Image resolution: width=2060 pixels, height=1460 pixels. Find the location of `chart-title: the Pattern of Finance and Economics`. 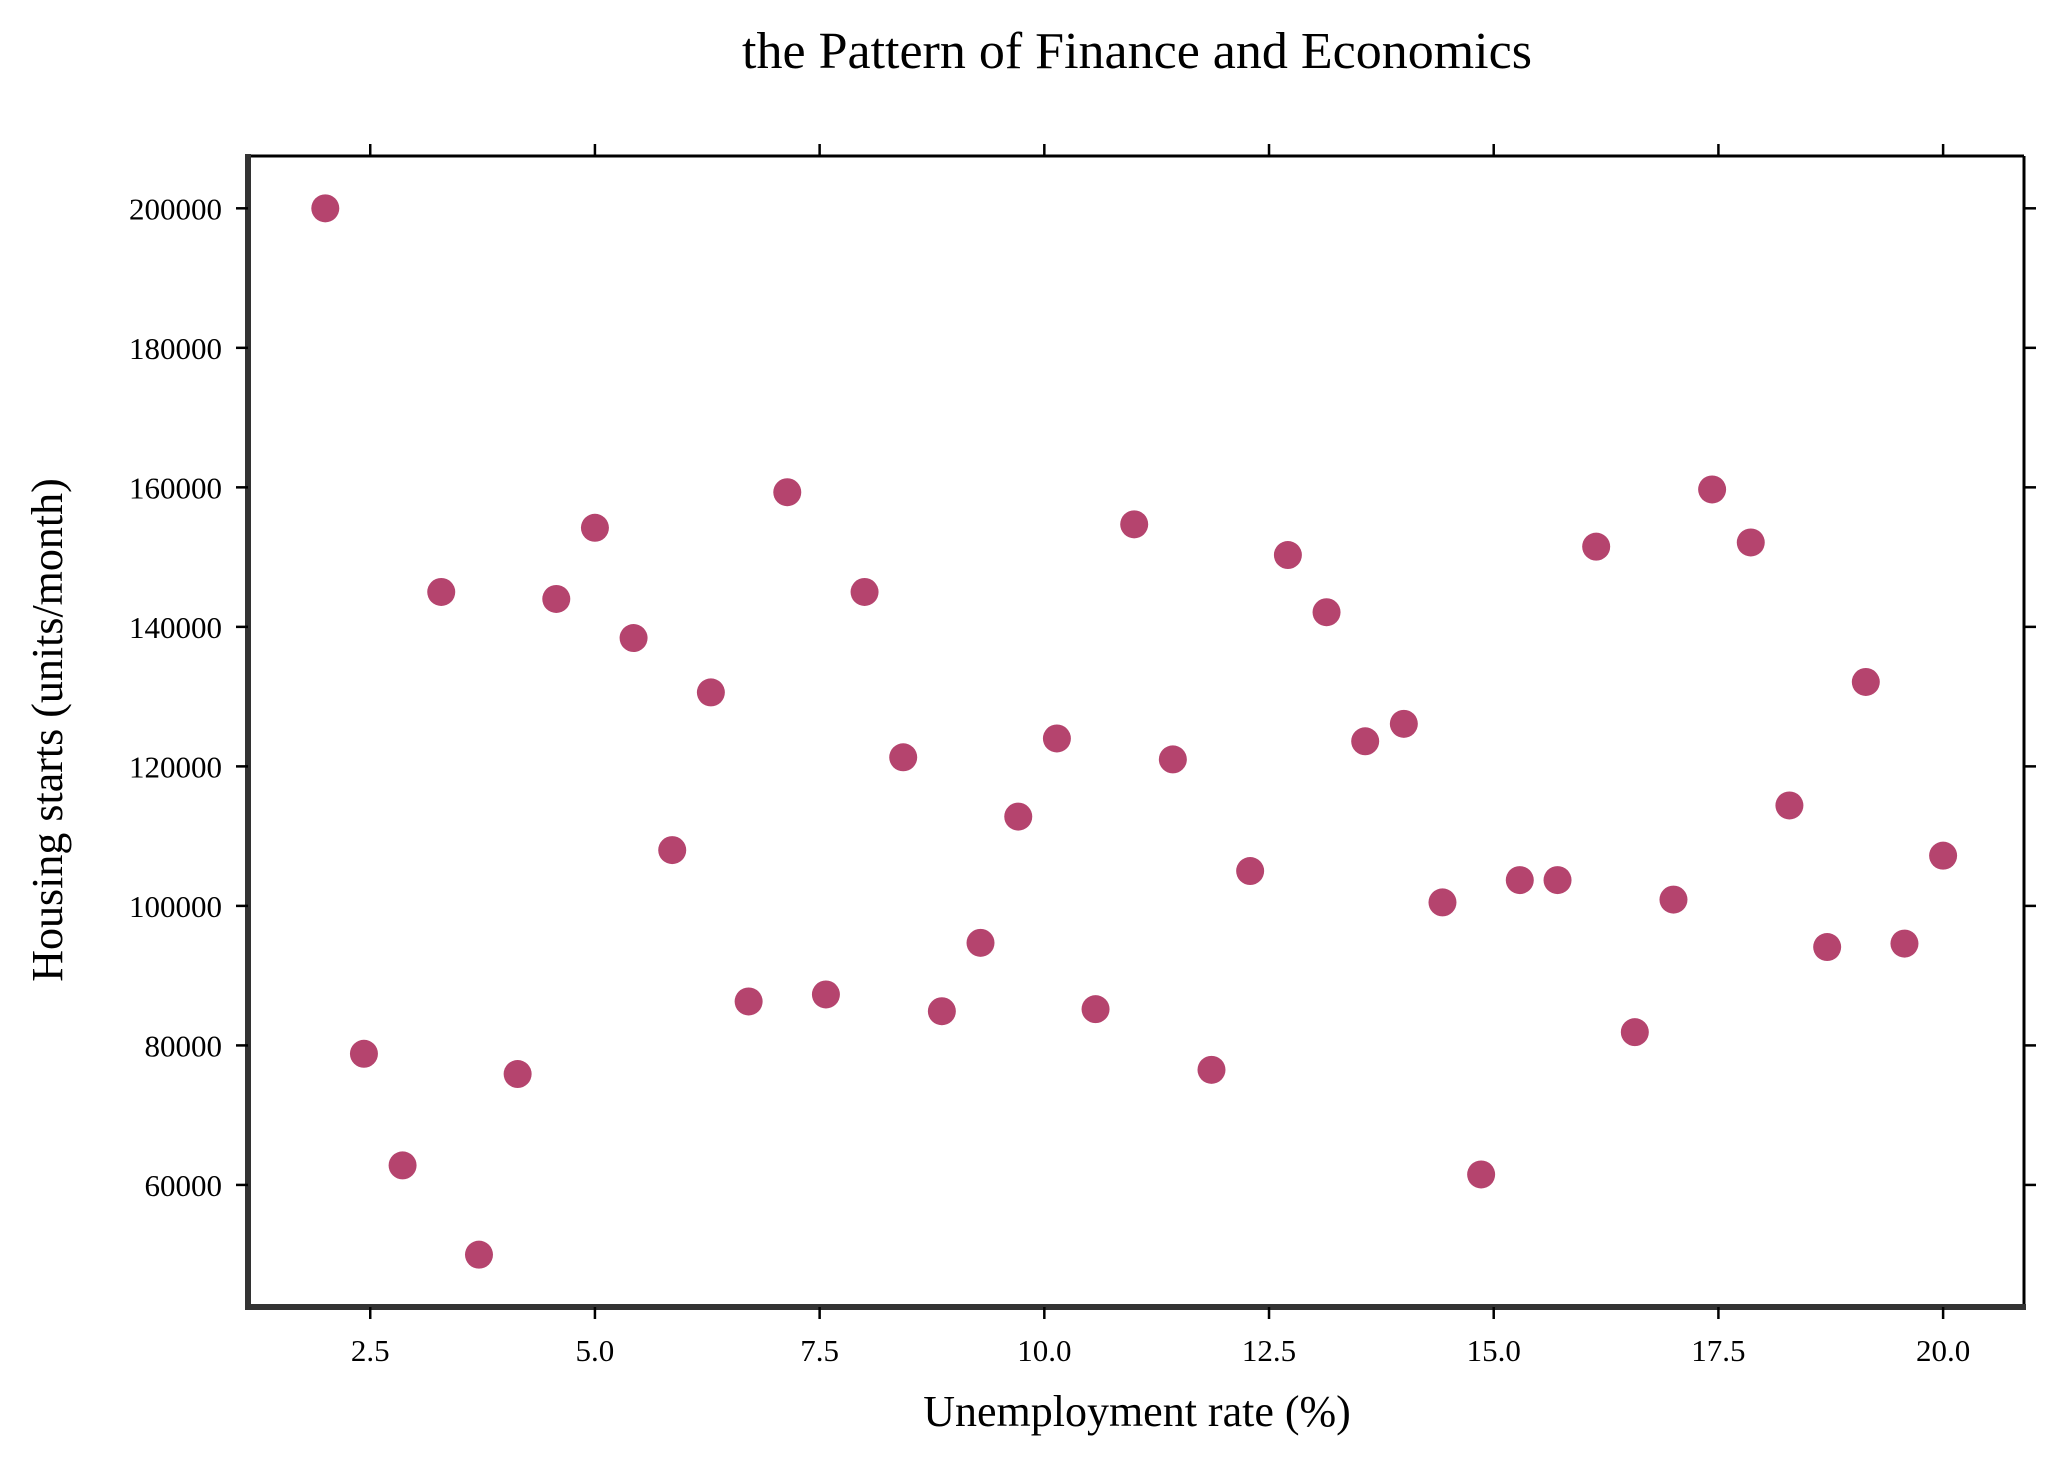

chart-title: the Pattern of Finance and Economics is located at coordinates (1137, 51).